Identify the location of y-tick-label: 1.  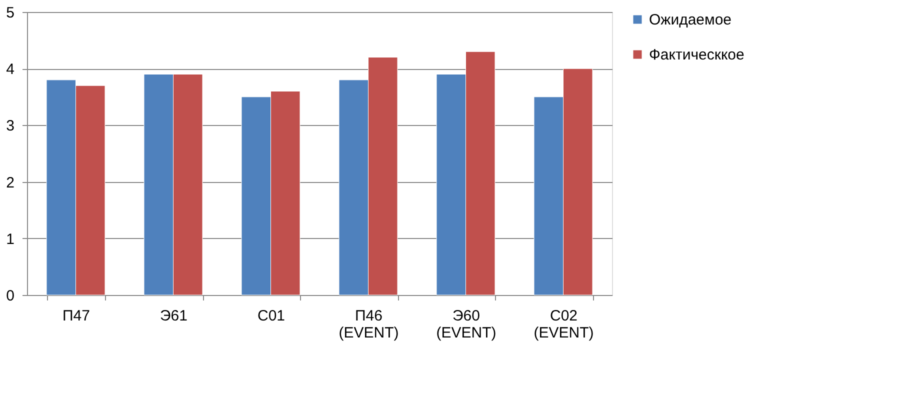
(10, 239).